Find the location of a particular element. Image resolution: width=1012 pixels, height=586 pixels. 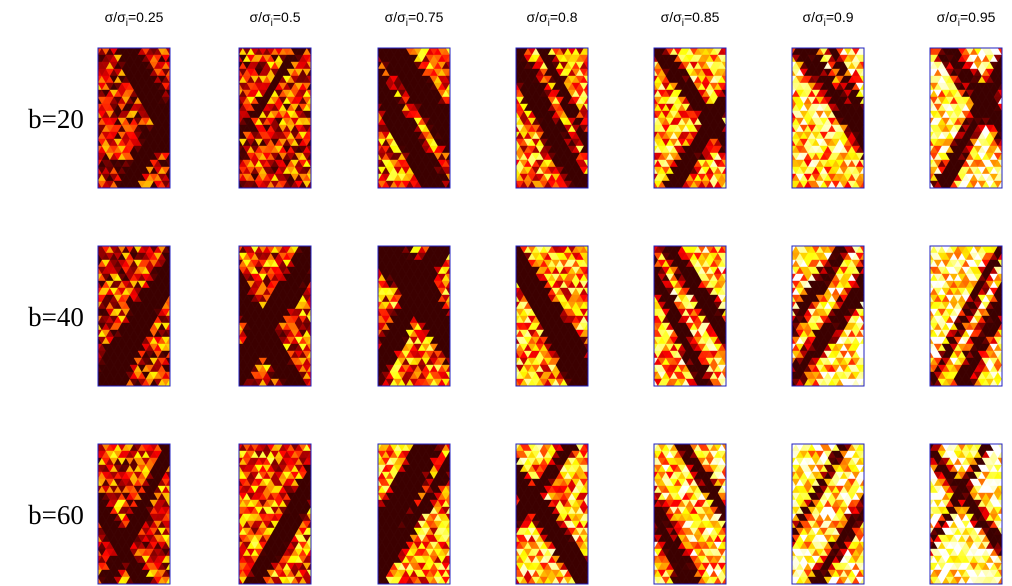

row-label: b=60 is located at coordinates (56, 515).